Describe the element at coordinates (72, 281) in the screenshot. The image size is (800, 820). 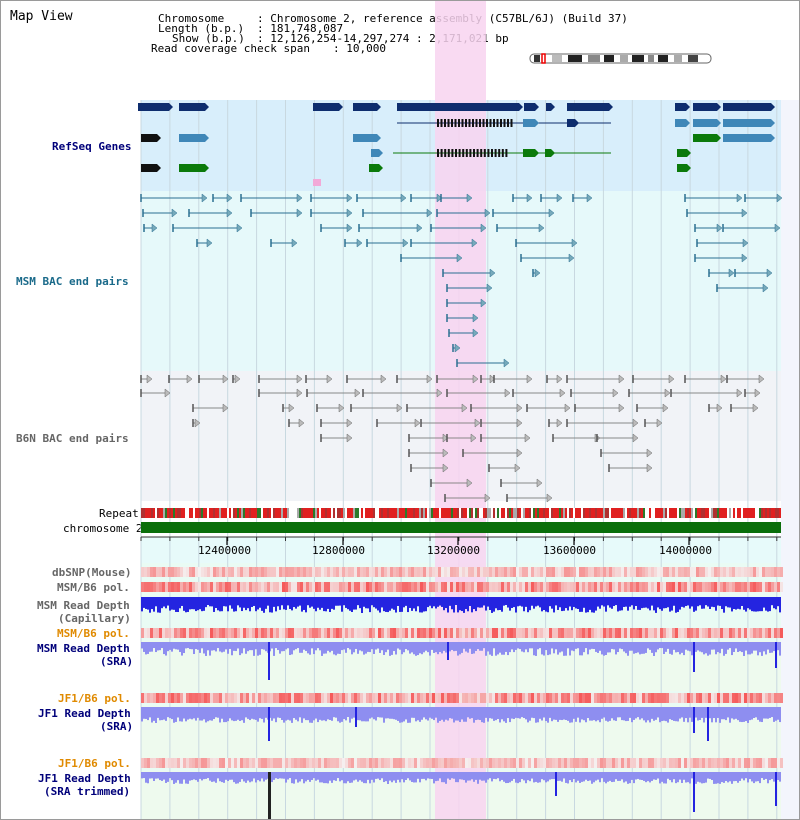
I see `track-label-msm-bac: MSM BAC end pairs` at that location.